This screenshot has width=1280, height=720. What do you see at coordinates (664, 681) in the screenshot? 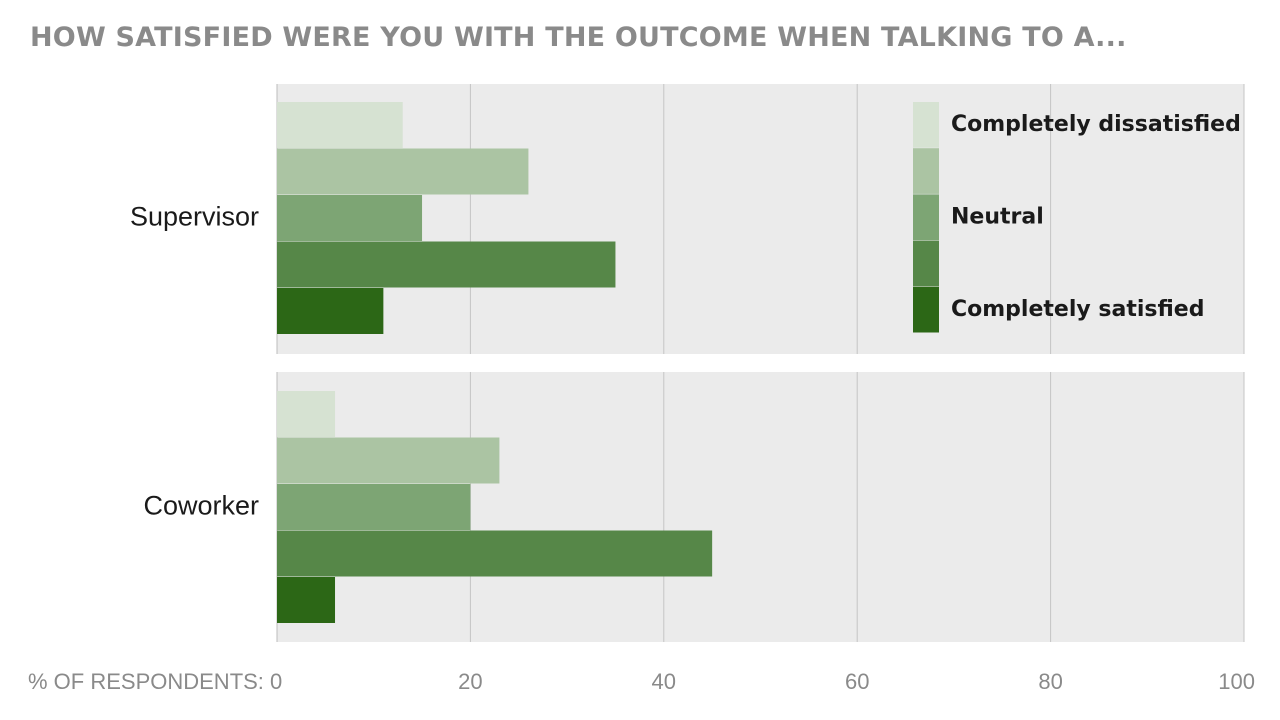
I see `x-tick-label: 40` at bounding box center [664, 681].